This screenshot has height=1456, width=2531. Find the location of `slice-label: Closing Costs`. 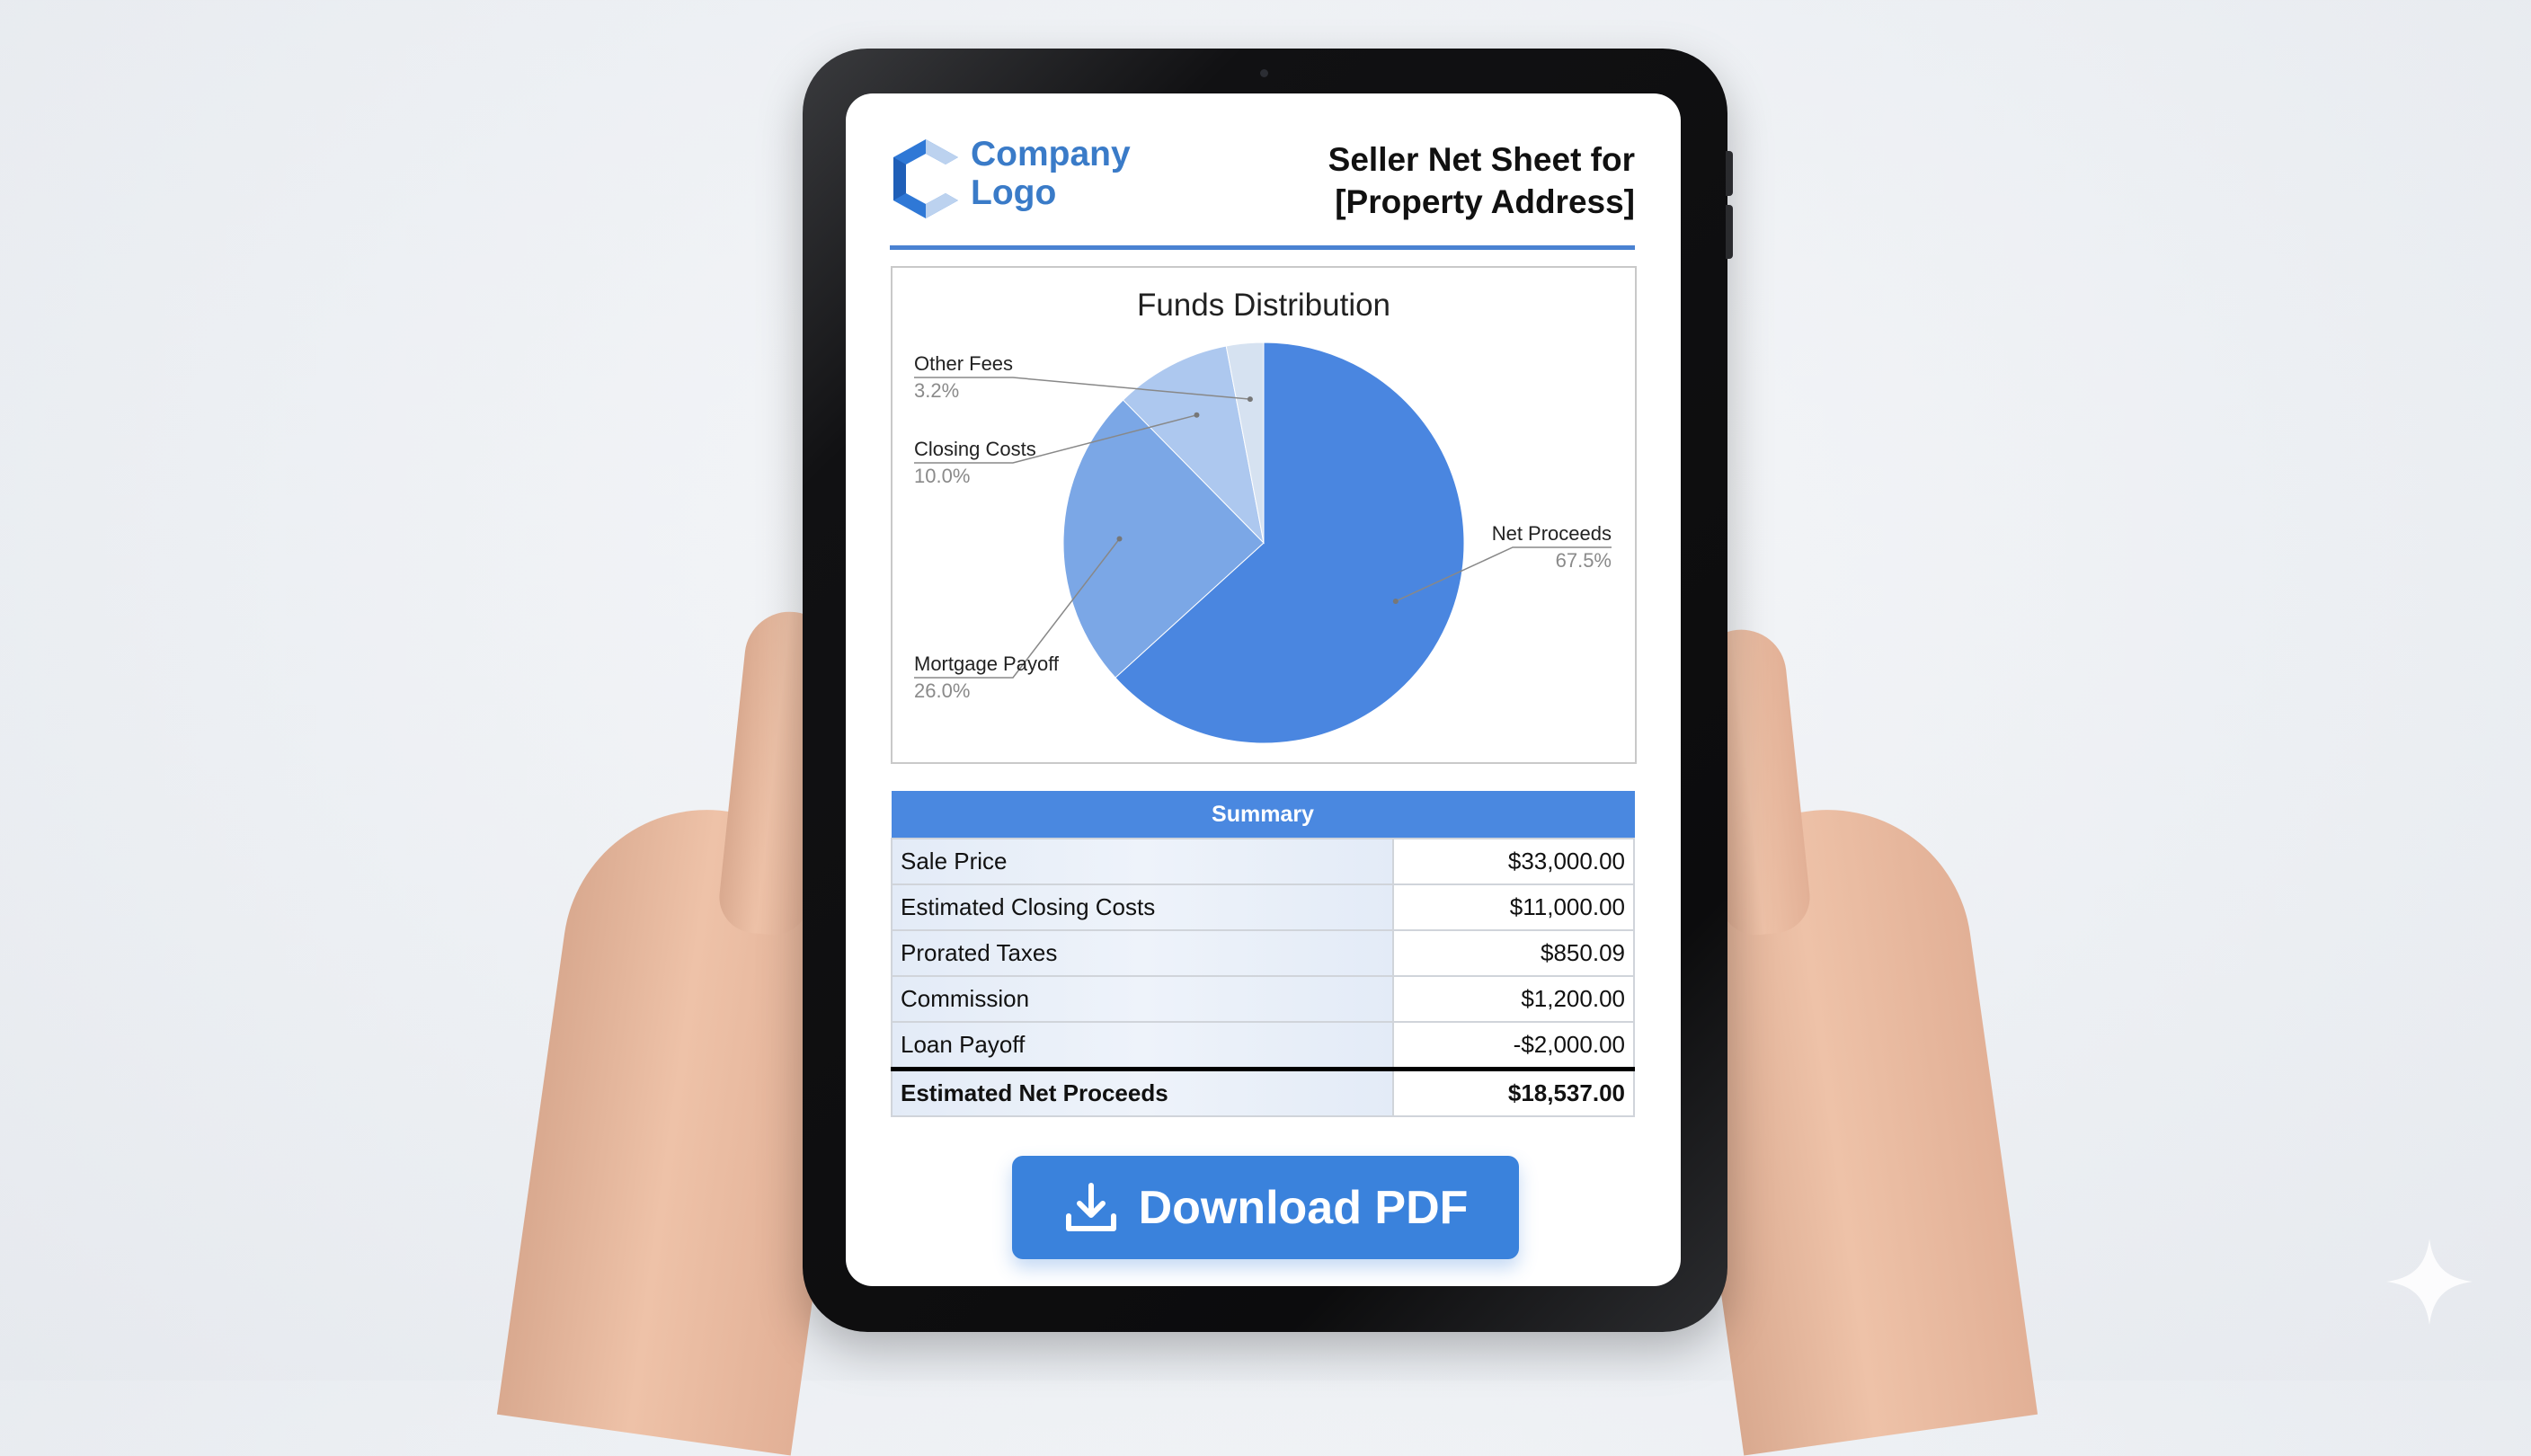

slice-label: Closing Costs is located at coordinates (975, 449).